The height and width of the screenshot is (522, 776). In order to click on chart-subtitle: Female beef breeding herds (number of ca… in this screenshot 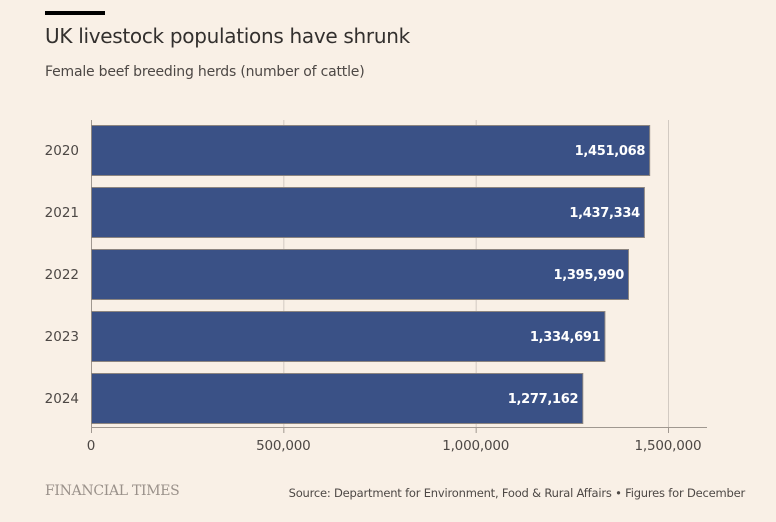, I will do `click(205, 72)`.